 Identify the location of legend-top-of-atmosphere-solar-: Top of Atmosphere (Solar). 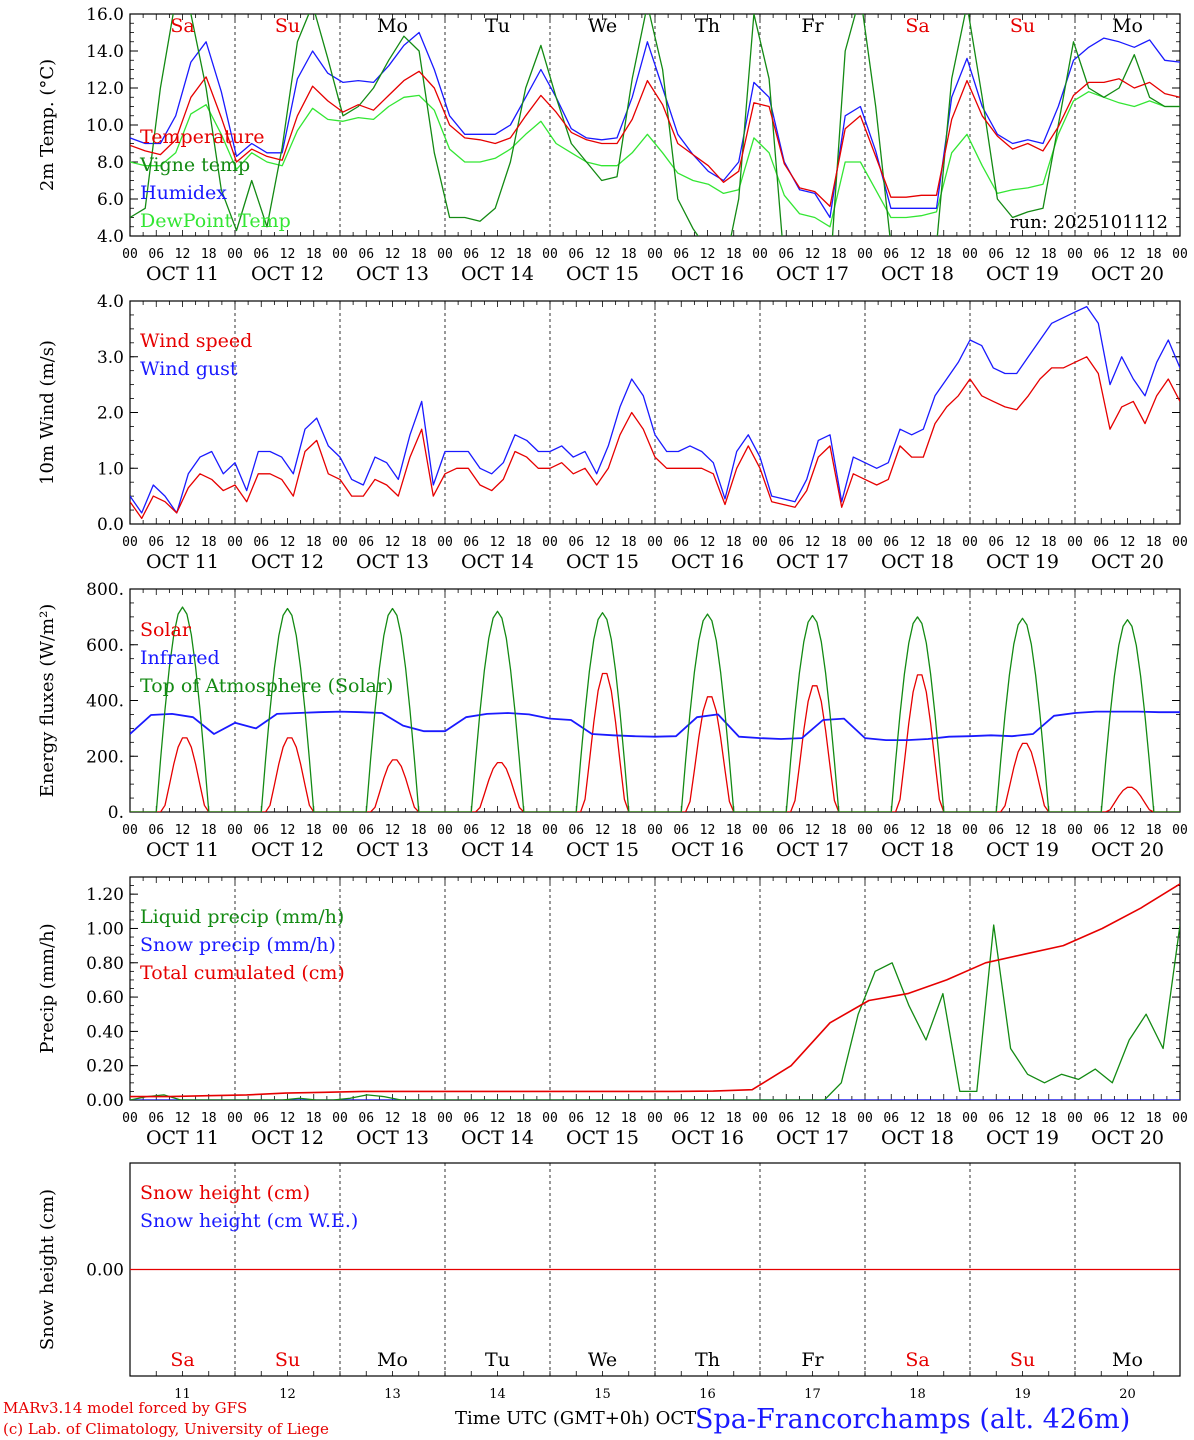
(266, 686).